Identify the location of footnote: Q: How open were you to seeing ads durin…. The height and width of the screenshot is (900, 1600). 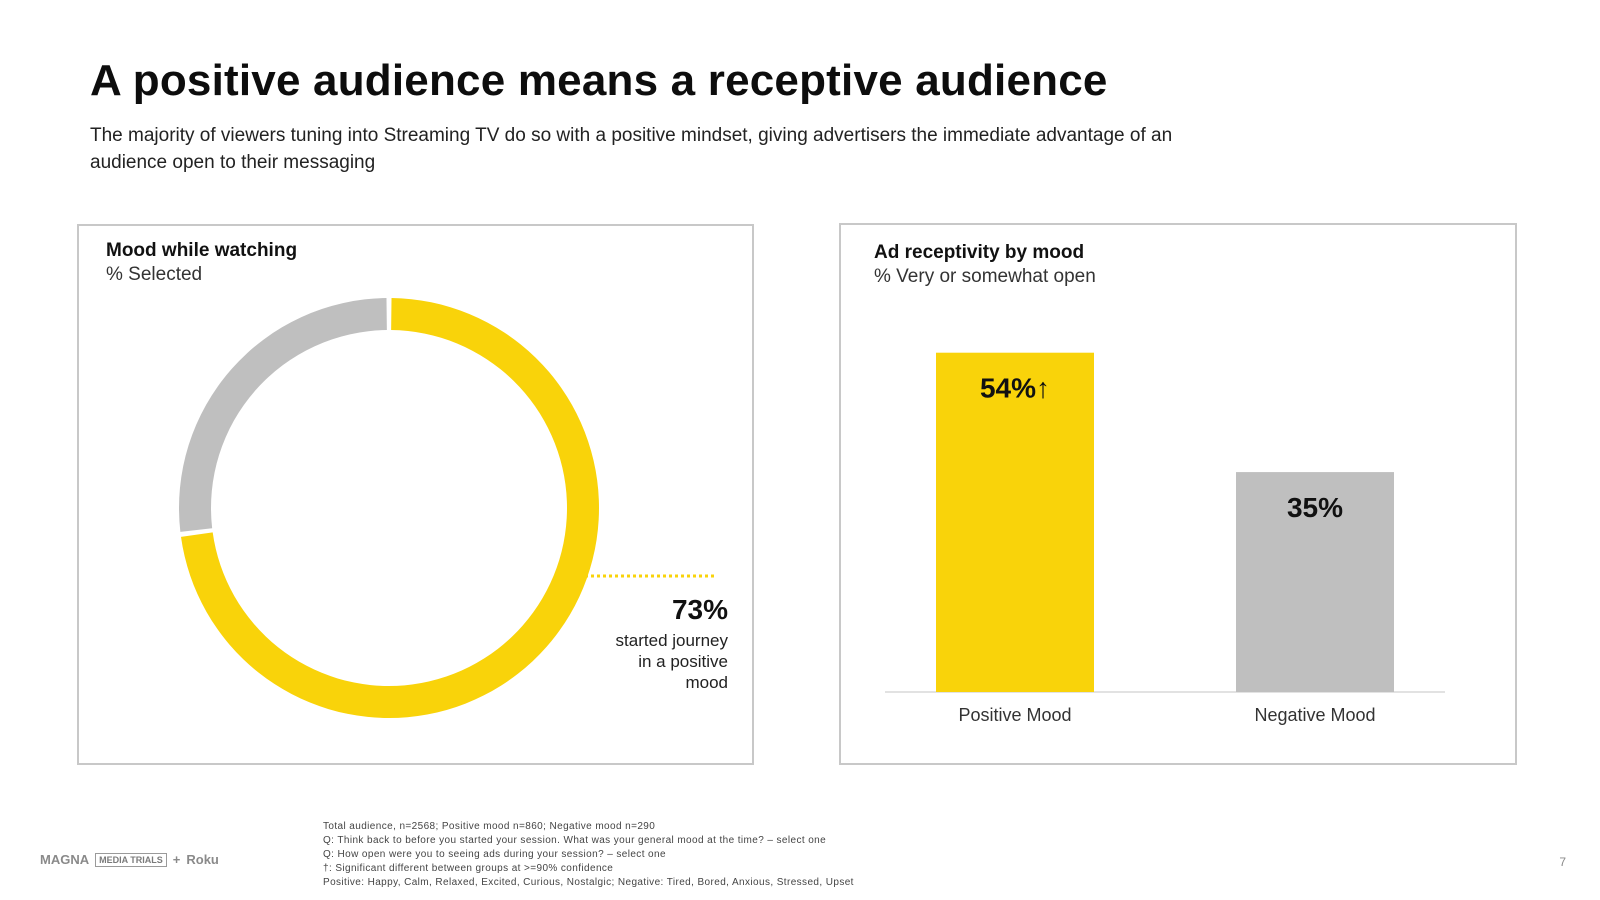
(494, 854).